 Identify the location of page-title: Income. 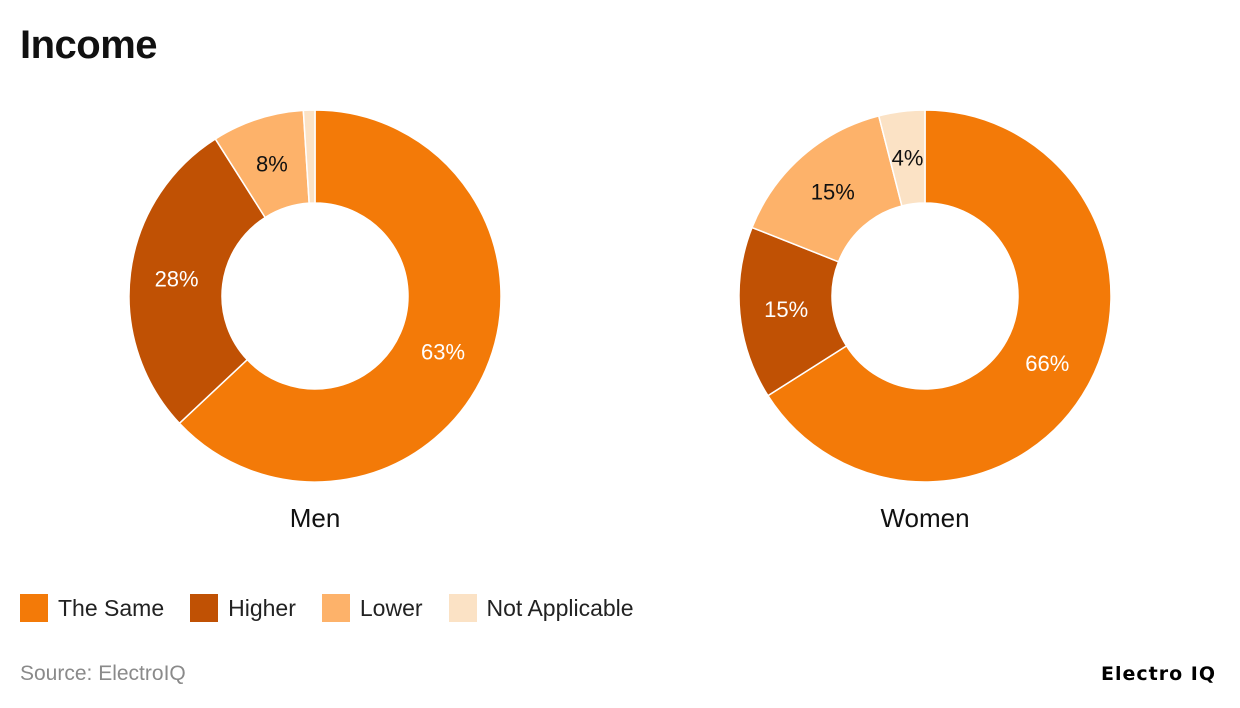
(89, 45).